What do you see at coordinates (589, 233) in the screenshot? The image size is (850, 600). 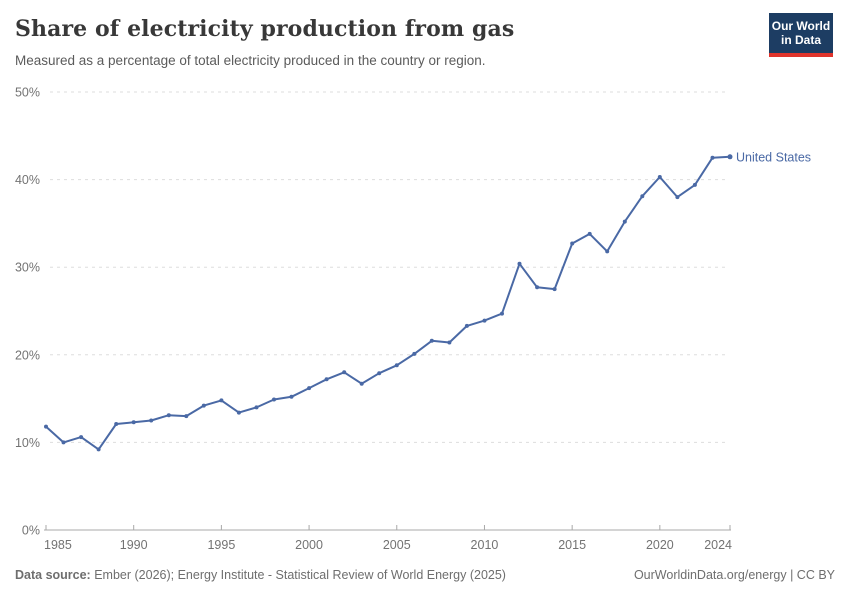 I see `data-point-2016` at bounding box center [589, 233].